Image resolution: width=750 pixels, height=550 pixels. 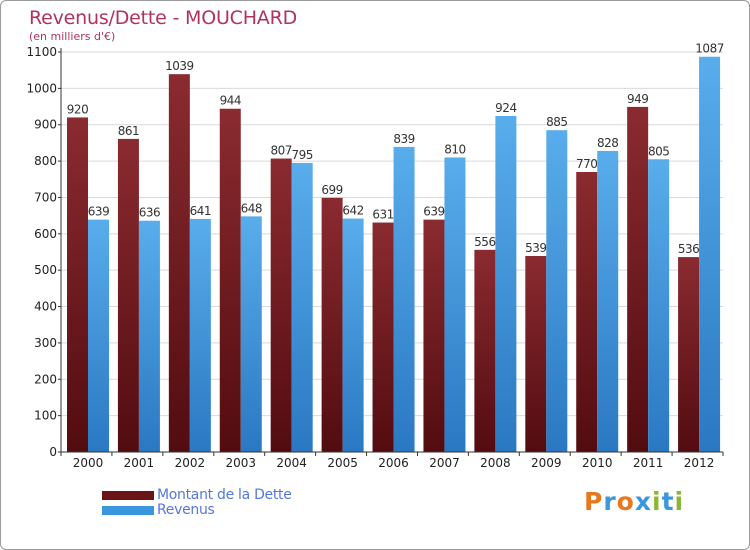 I want to click on bar-dette-2005, so click(x=332, y=324).